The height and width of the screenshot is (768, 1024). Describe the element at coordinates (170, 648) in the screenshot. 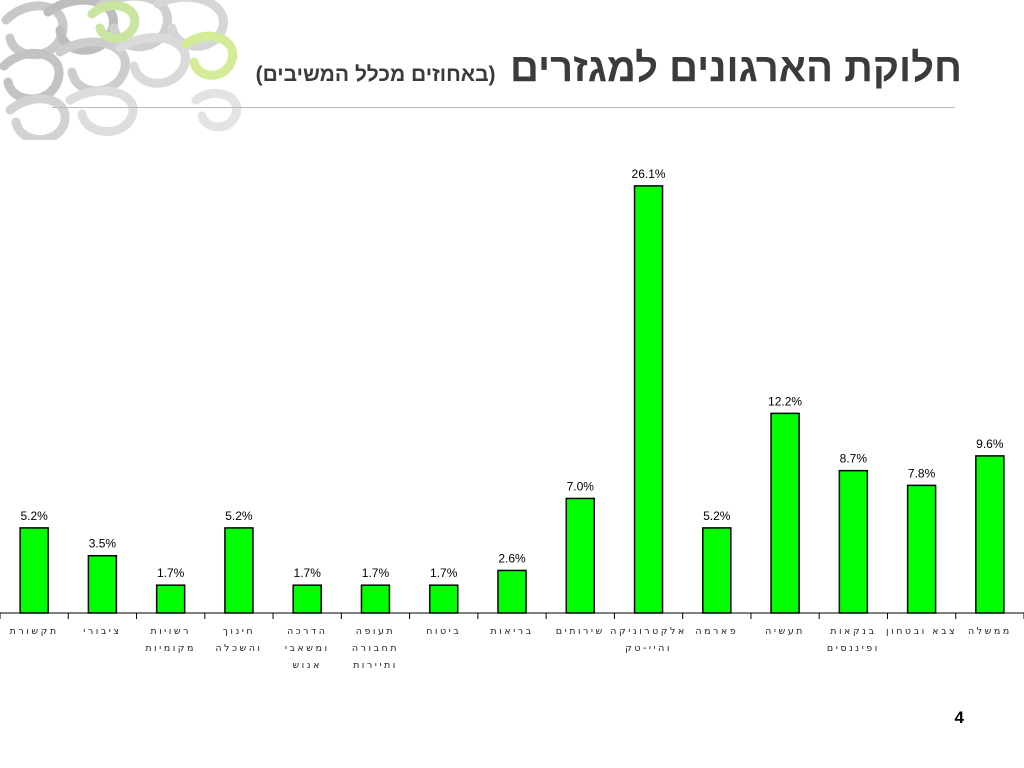

I see `category-label: מקומיות` at that location.